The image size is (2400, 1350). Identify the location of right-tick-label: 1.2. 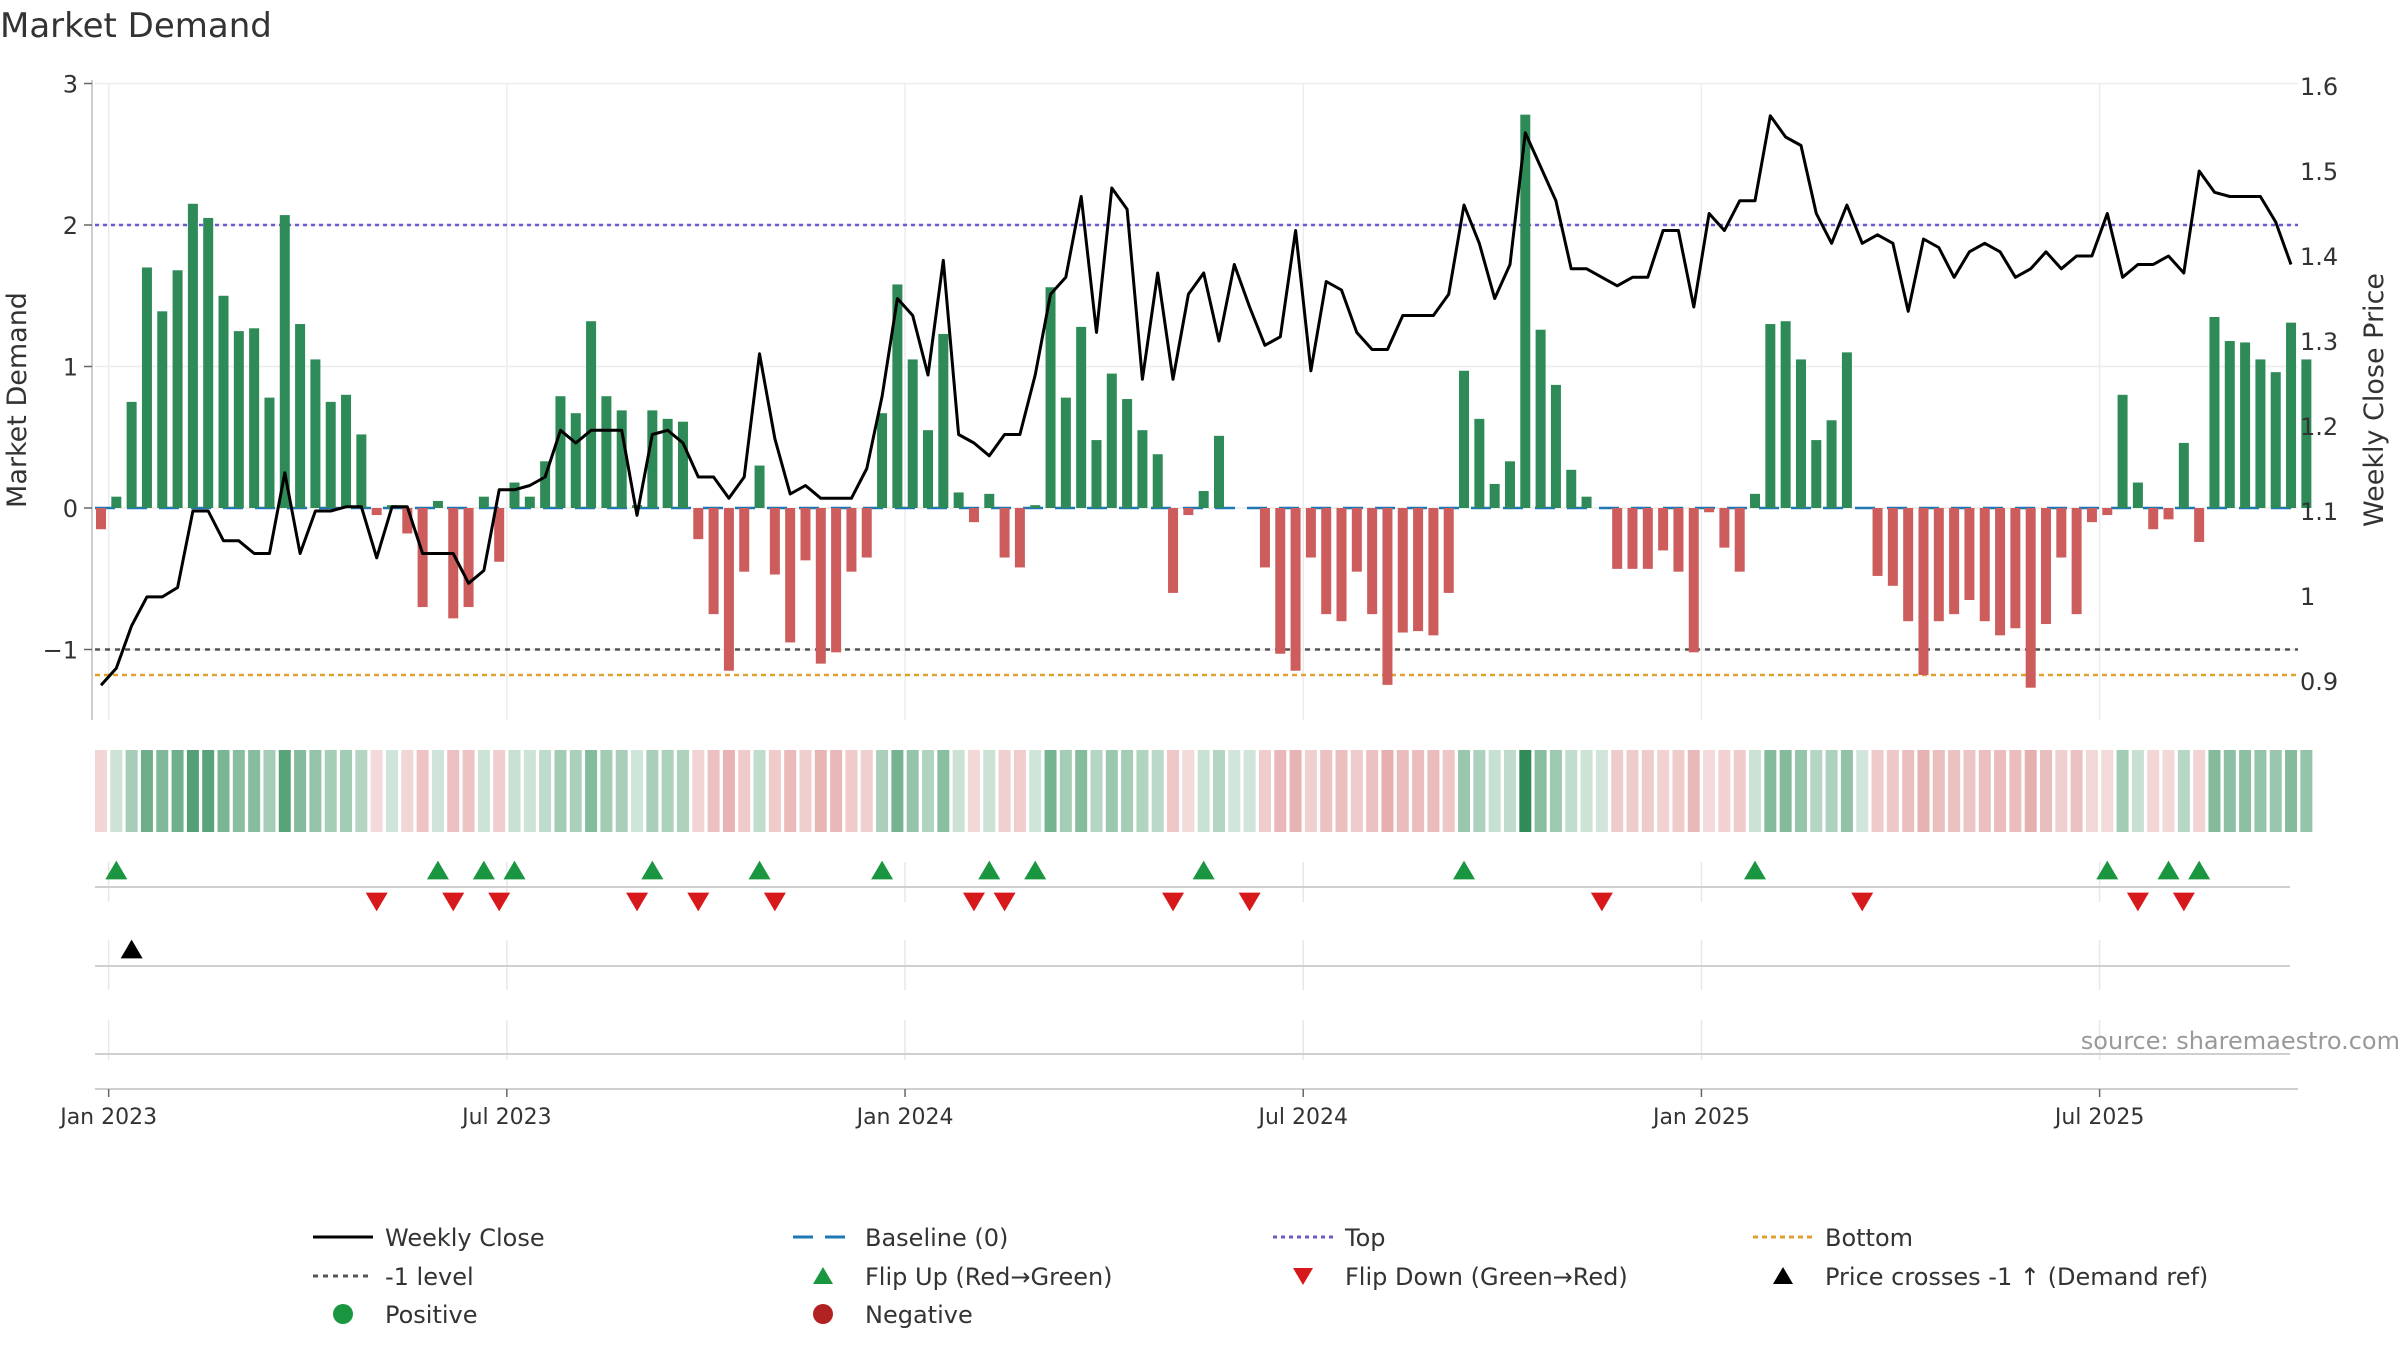
(2319, 427).